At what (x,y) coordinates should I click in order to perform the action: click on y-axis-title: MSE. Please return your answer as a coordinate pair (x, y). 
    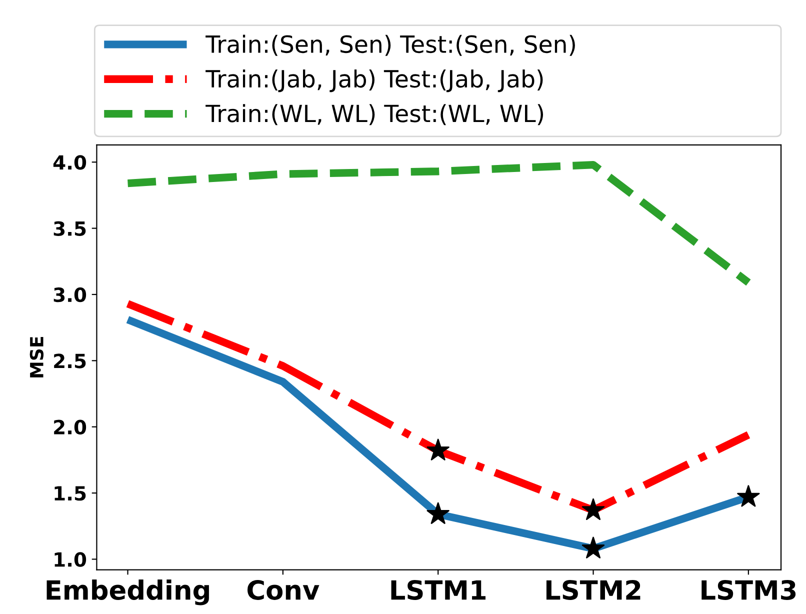
    Looking at the image, I should click on (37, 357).